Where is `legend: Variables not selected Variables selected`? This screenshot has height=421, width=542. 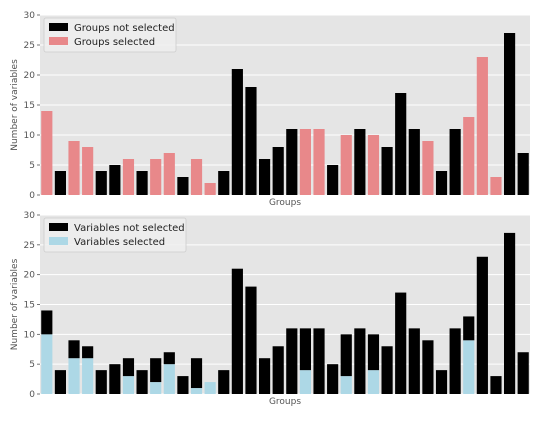 legend: Variables not selected Variables selected is located at coordinates (115, 235).